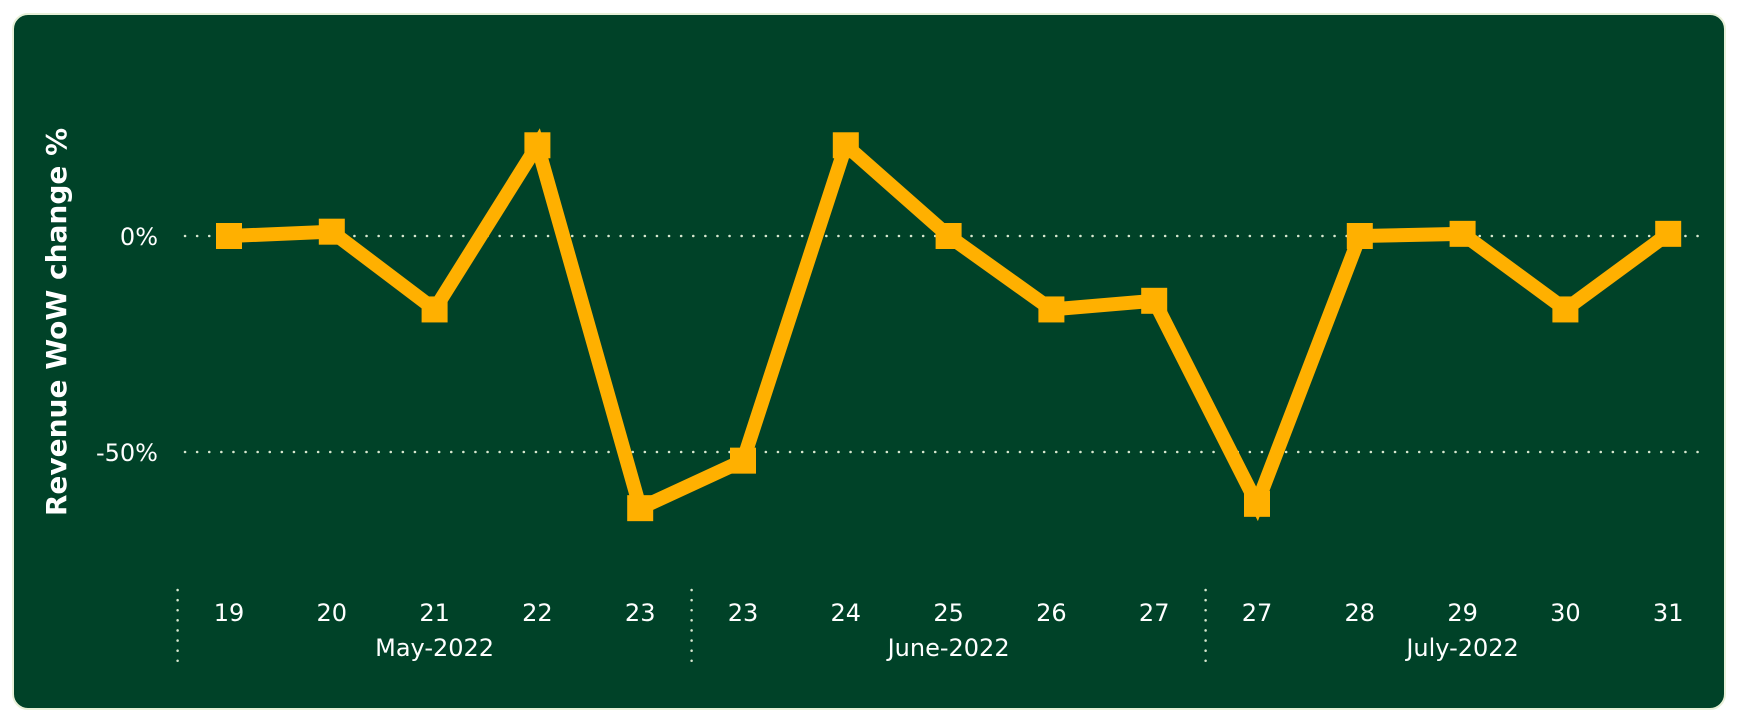 The width and height of the screenshot is (1738, 724). Describe the element at coordinates (948, 648) in the screenshot. I see `x-group-label: June-2022` at that location.